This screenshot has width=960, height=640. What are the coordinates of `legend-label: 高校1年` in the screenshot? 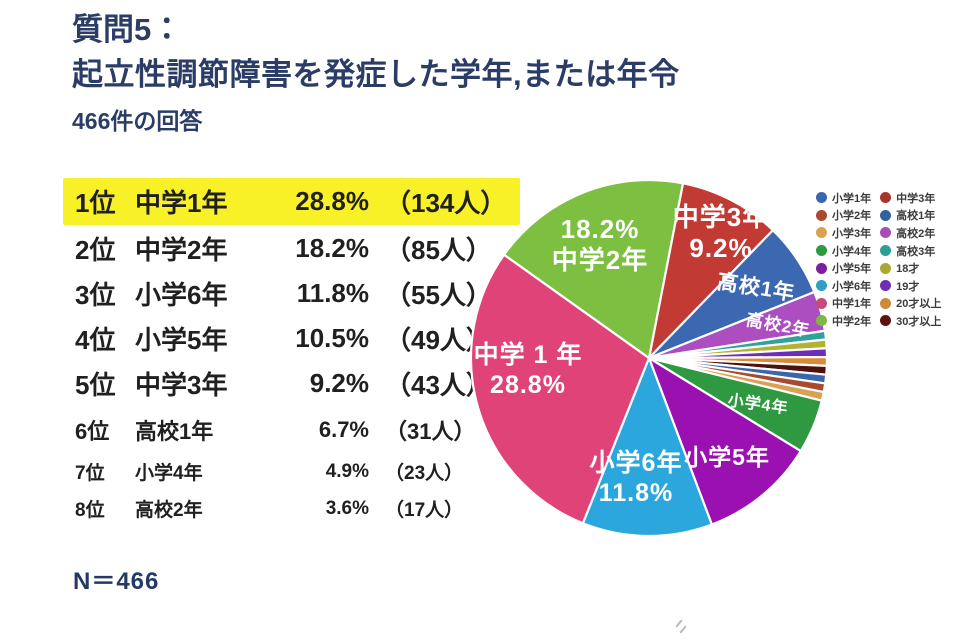 It's located at (916, 216).